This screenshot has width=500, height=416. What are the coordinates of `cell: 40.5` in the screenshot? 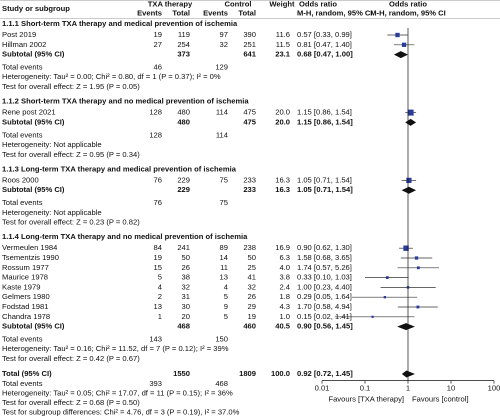 It's located at (283, 326).